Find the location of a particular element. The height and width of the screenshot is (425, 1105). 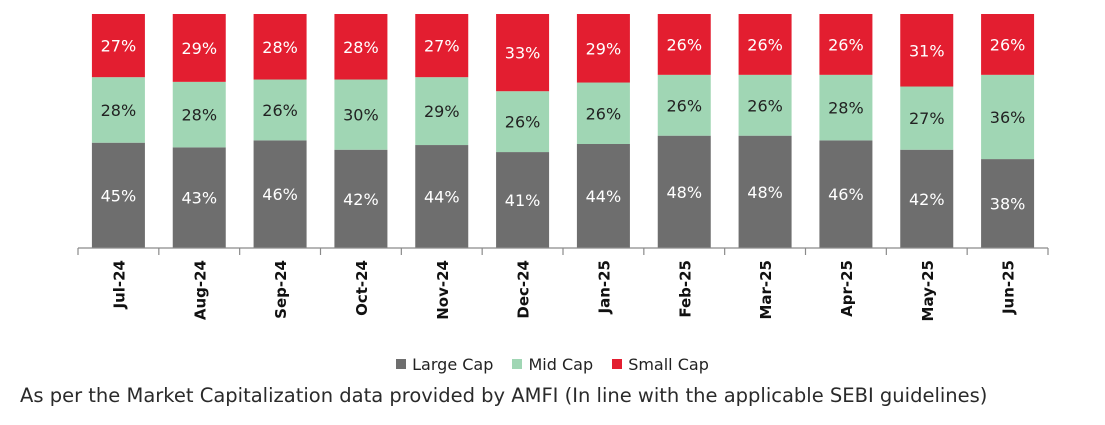

data-label-large-cap-nov-24: 44% is located at coordinates (442, 197).